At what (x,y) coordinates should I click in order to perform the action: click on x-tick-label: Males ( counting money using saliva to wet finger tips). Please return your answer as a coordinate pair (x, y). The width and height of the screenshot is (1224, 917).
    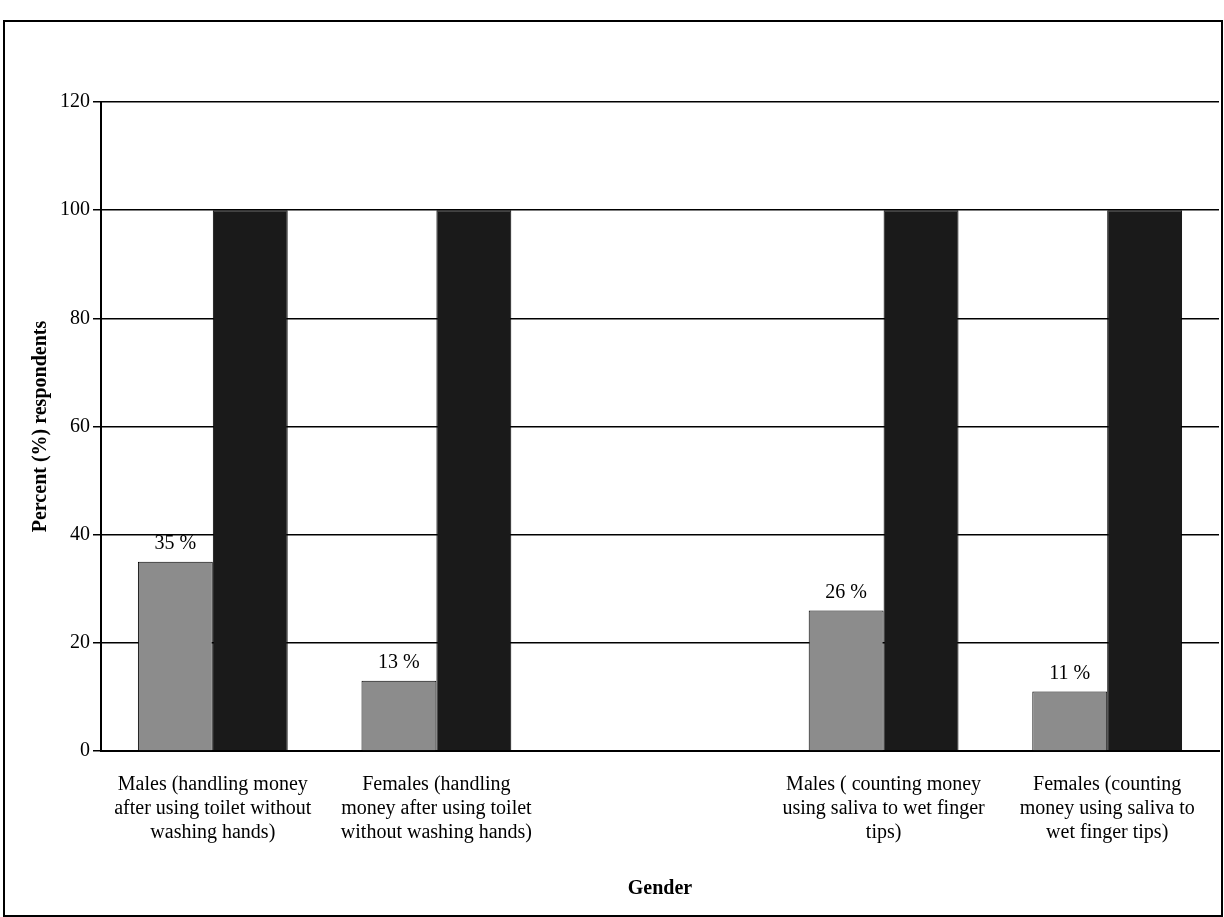
    Looking at the image, I should click on (884, 808).